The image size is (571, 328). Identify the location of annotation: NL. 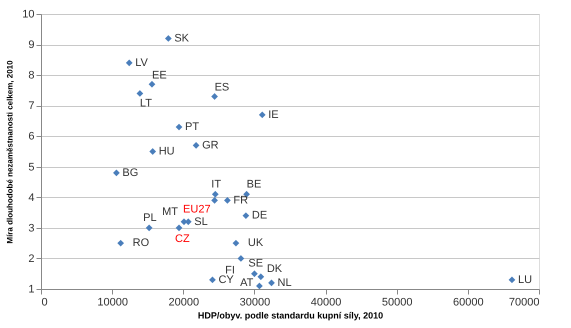
(285, 282).